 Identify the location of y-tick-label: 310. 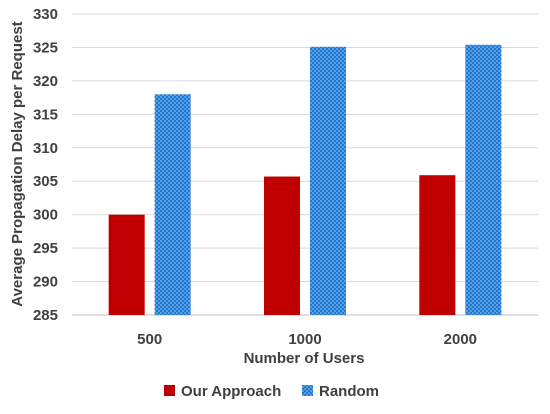
(45, 148).